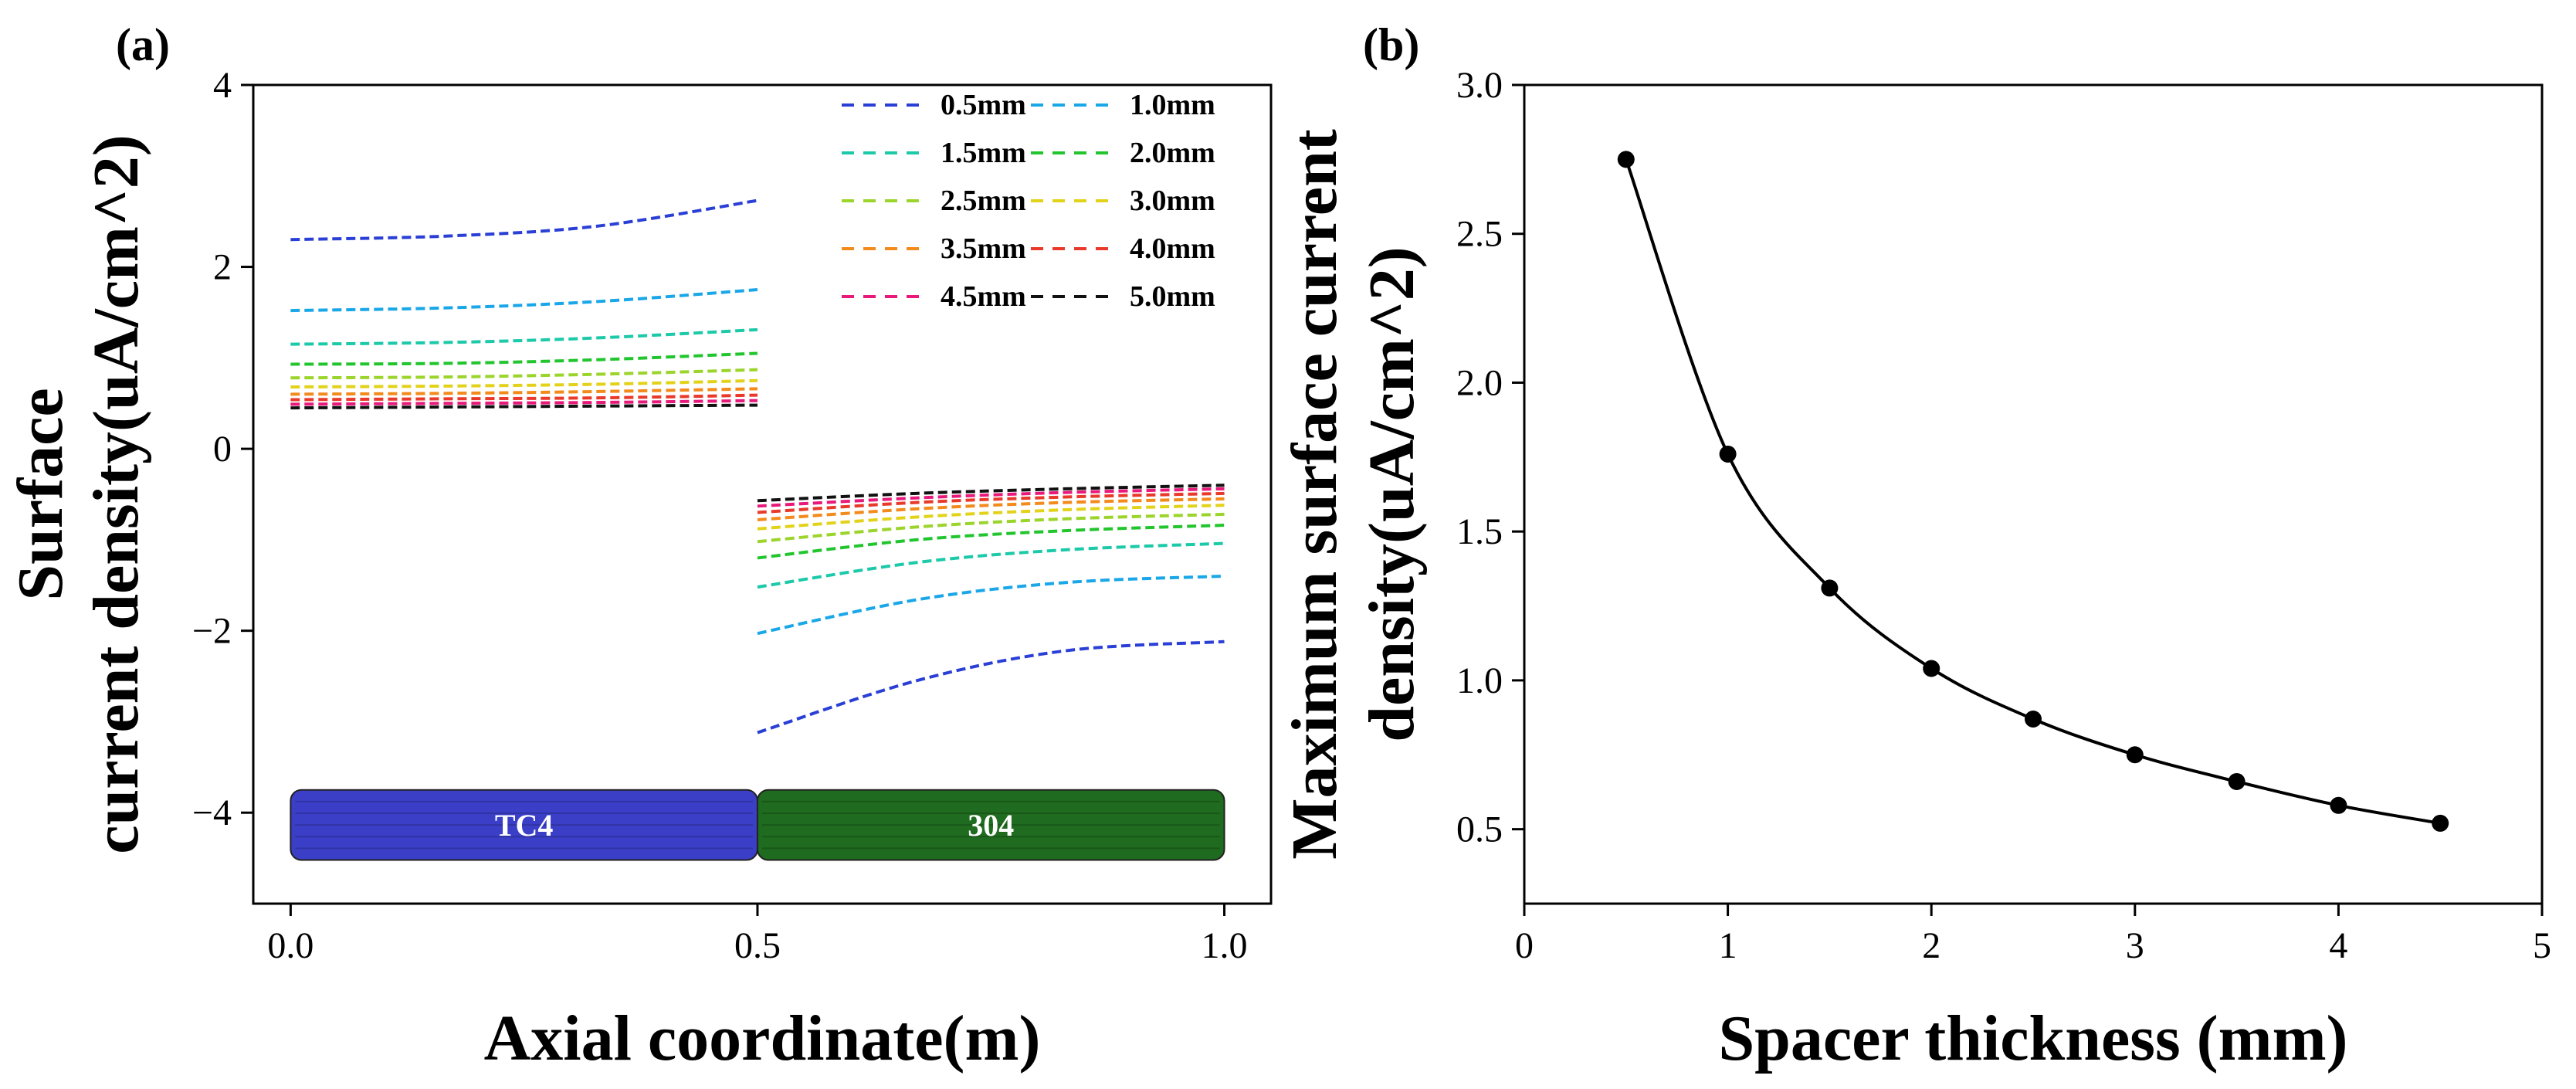 This screenshot has height=1089, width=2576. Describe the element at coordinates (983, 296) in the screenshot. I see `legend-label: 4.5mm` at that location.